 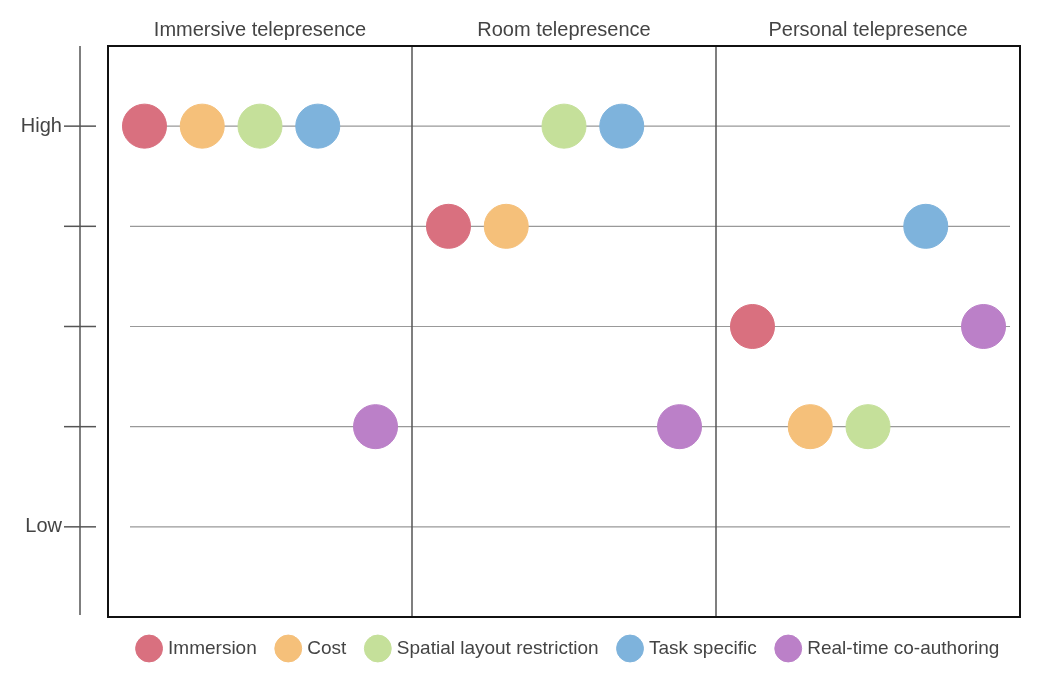 I want to click on x-tick-label: Personal telepresence, so click(x=868, y=28).